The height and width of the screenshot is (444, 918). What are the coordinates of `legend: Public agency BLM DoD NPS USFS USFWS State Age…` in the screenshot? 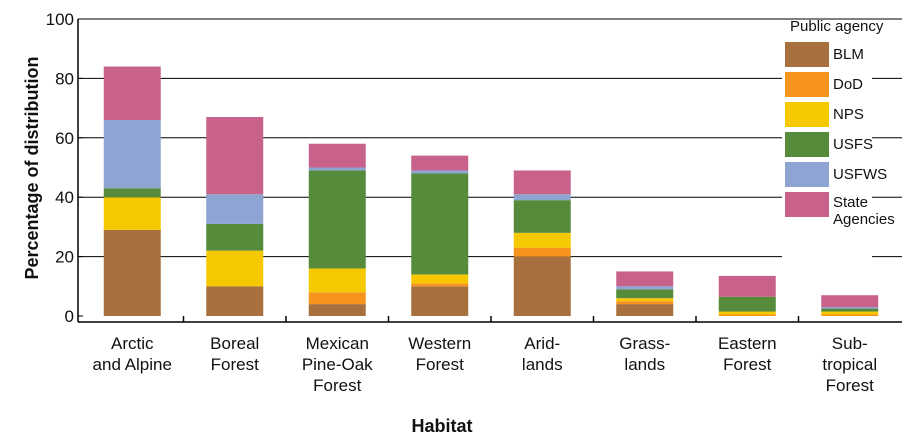 It's located at (840, 123).